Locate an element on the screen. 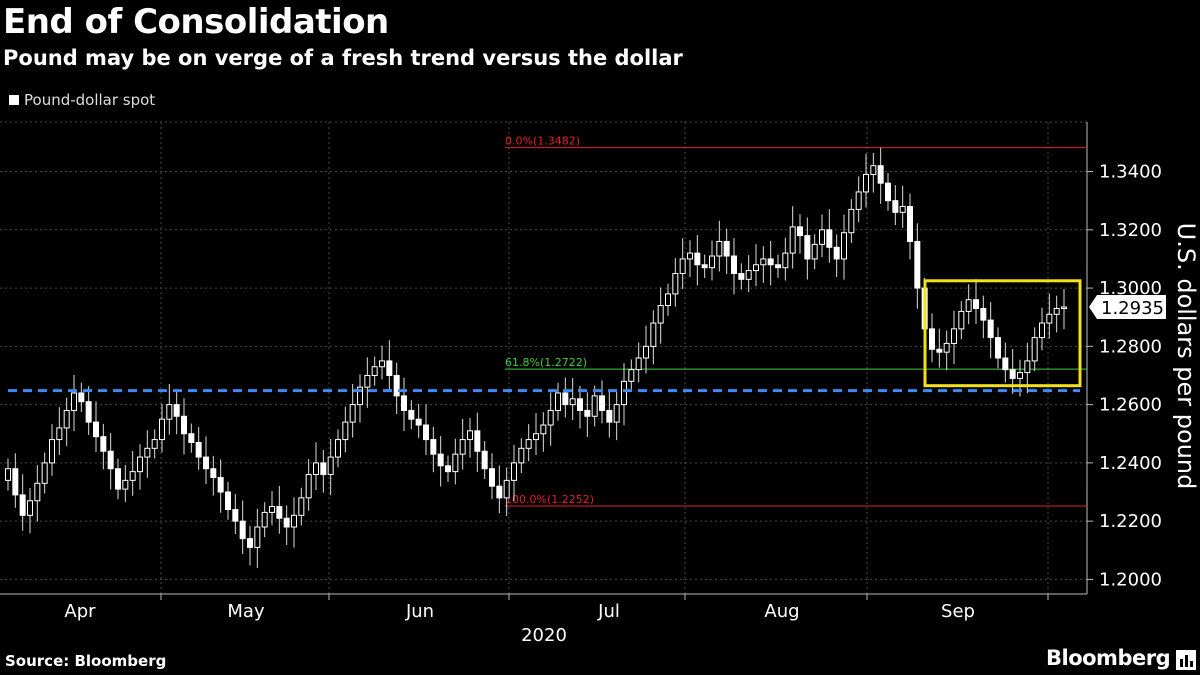 The width and height of the screenshot is (1200, 675). fib-level-label: 100.0%(1.2252) is located at coordinates (549, 499).